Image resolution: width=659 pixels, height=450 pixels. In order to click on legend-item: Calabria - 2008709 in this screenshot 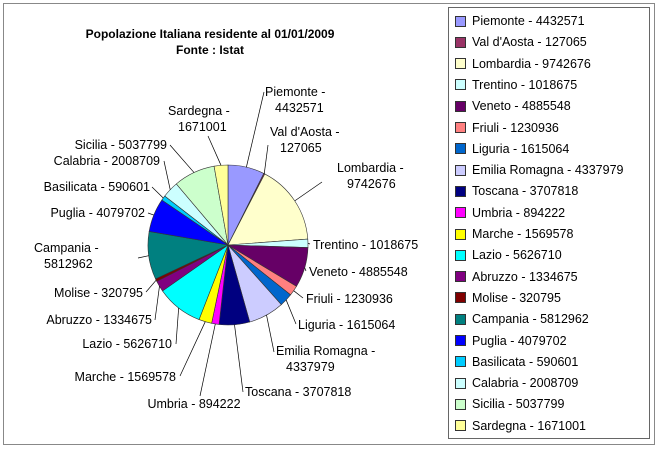, I will do `click(516, 383)`.